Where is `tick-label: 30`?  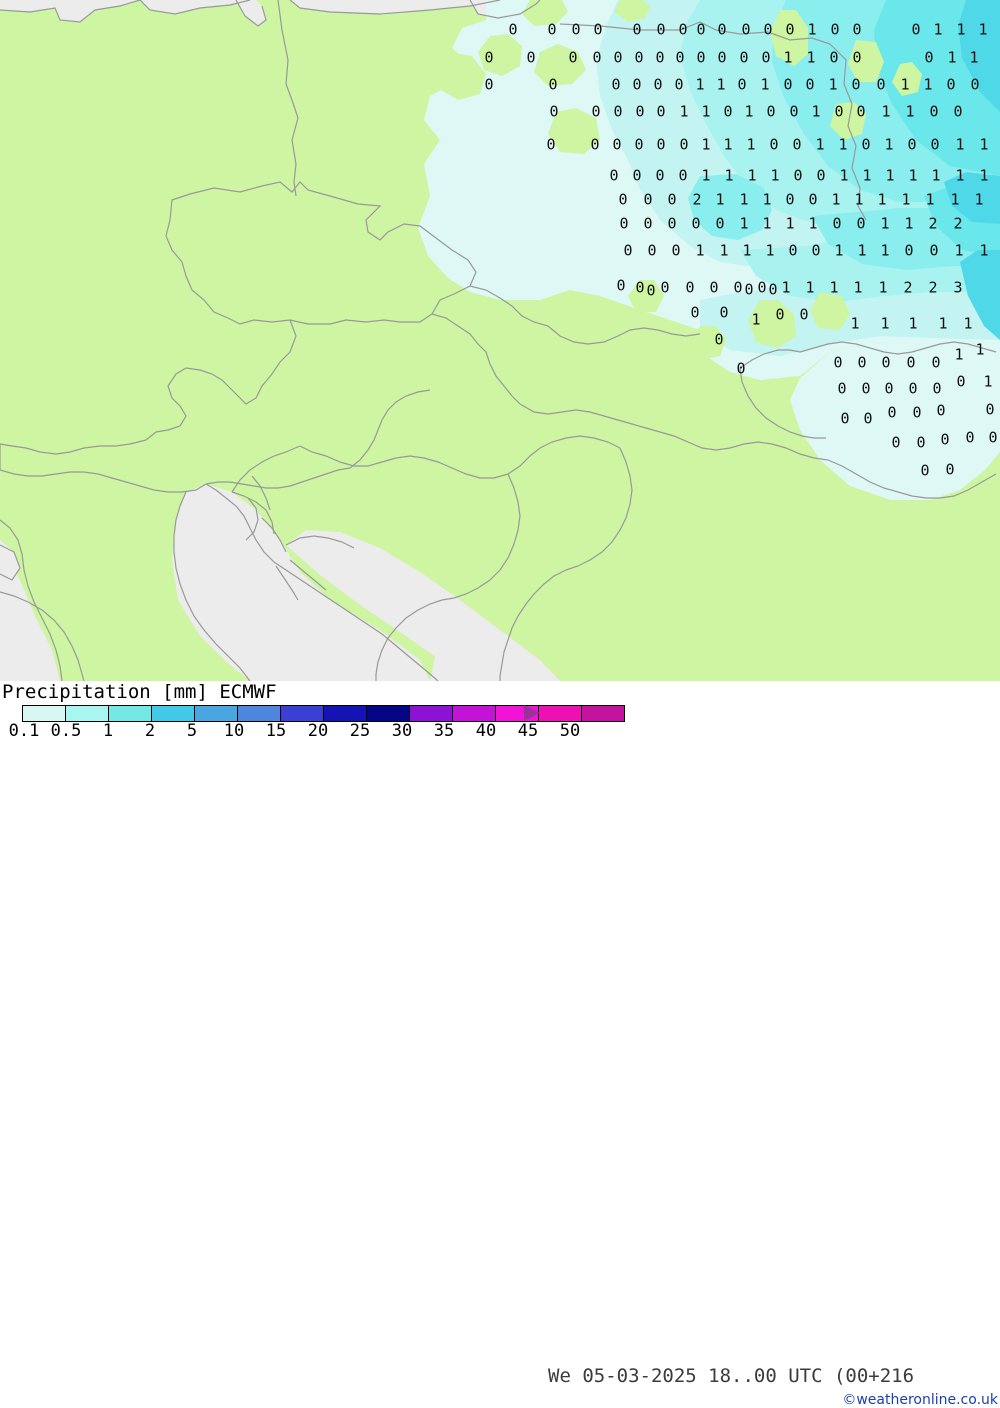 tick-label: 30 is located at coordinates (402, 731).